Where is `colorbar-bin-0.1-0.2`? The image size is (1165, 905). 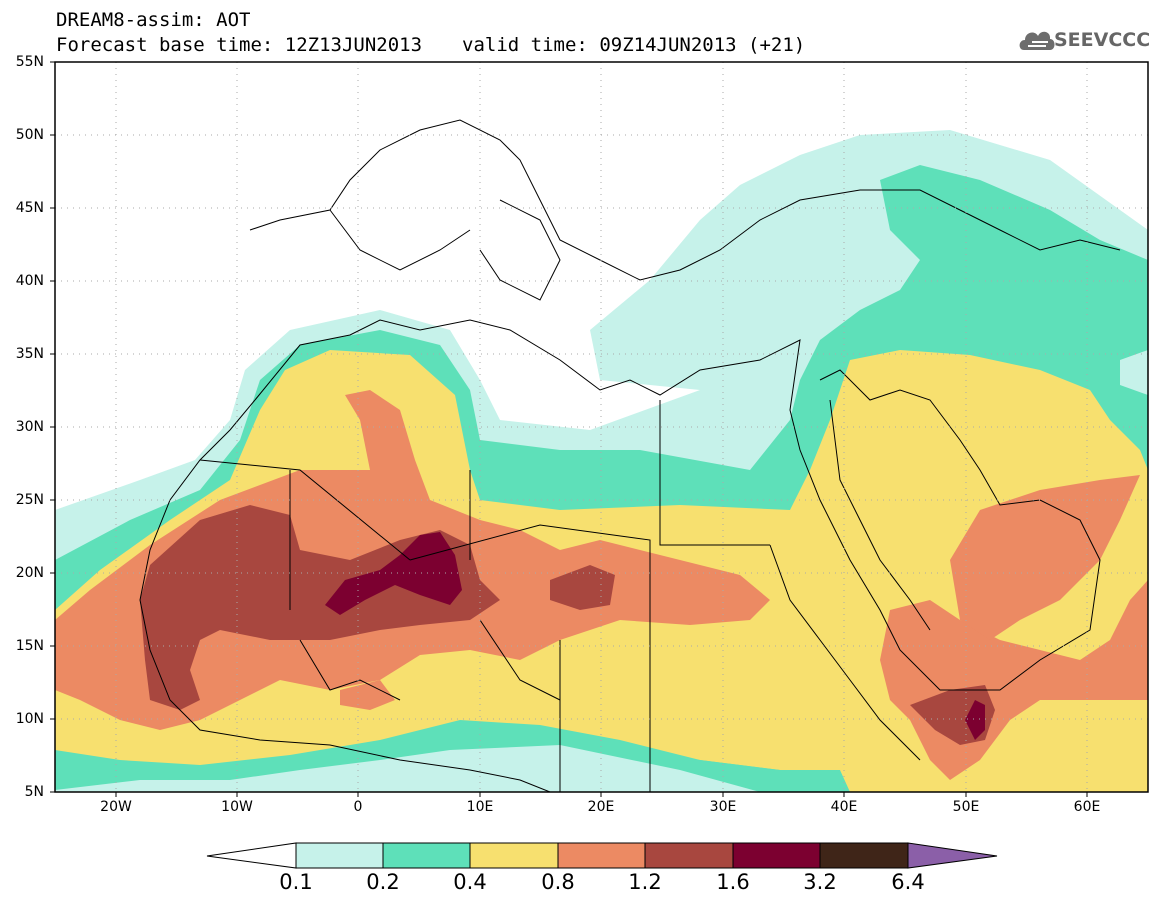 colorbar-bin-0.1-0.2 is located at coordinates (339, 855).